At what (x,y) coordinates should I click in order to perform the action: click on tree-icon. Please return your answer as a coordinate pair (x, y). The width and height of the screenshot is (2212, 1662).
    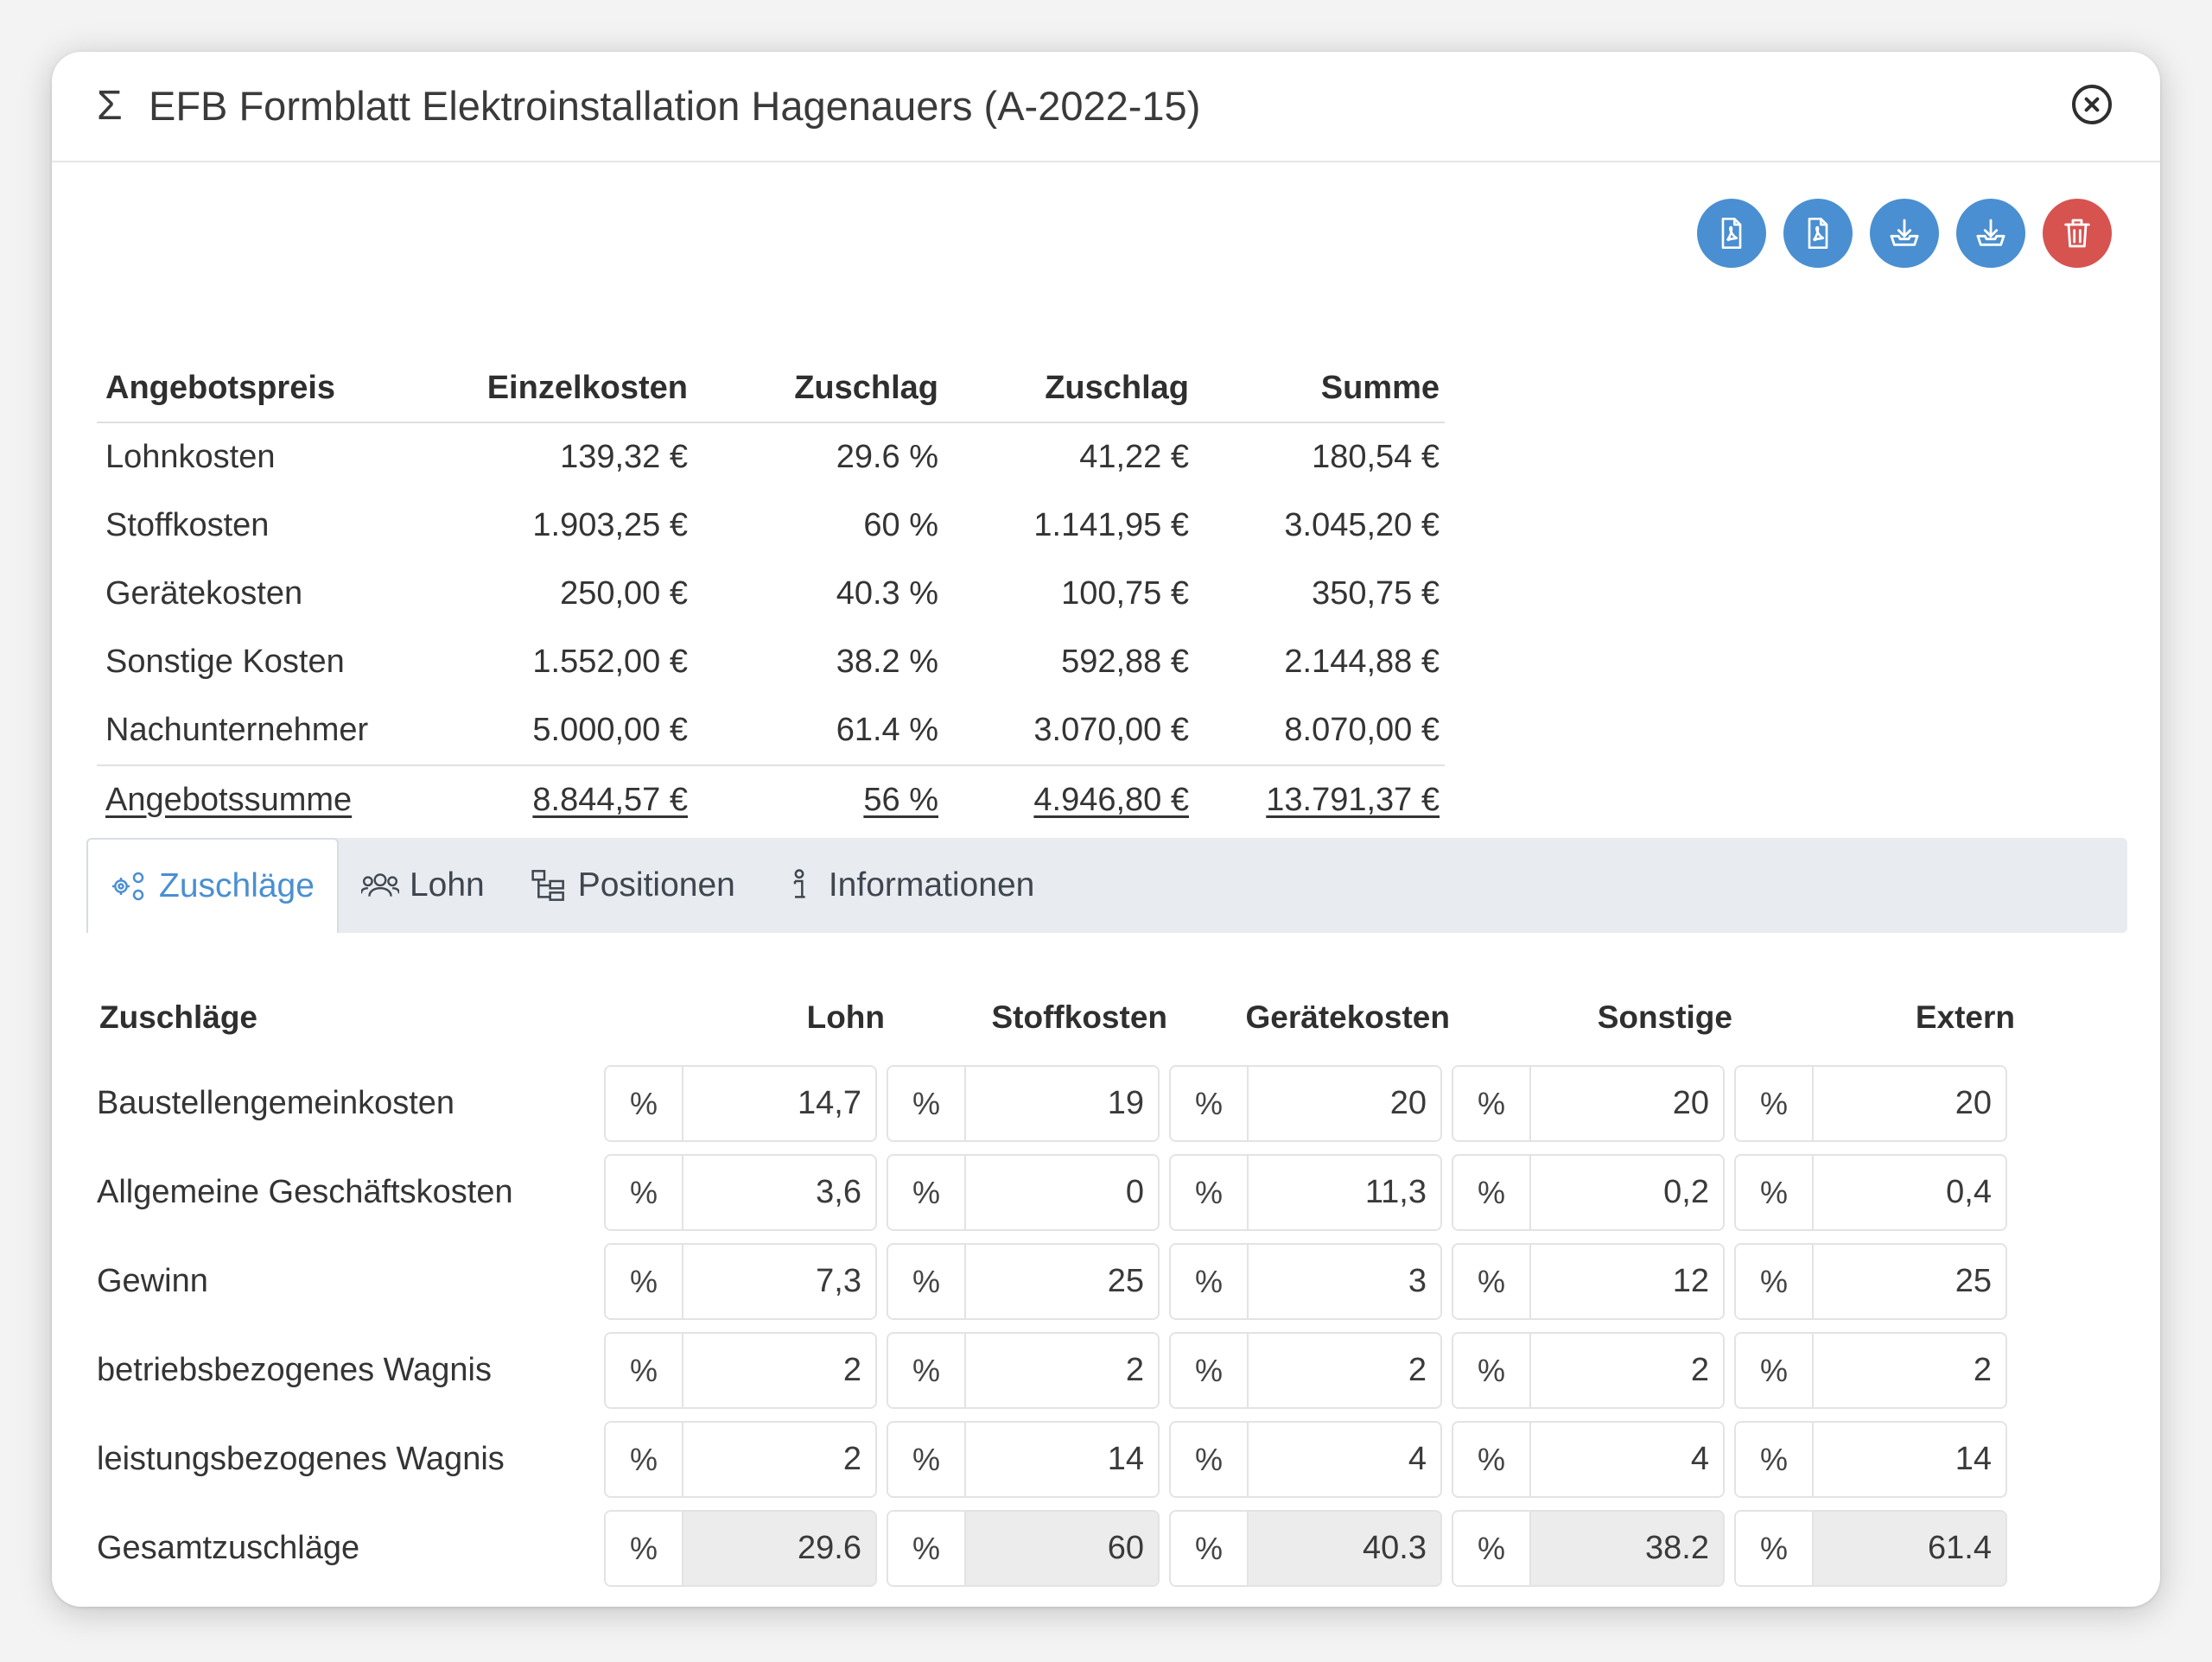
    Looking at the image, I should click on (549, 885).